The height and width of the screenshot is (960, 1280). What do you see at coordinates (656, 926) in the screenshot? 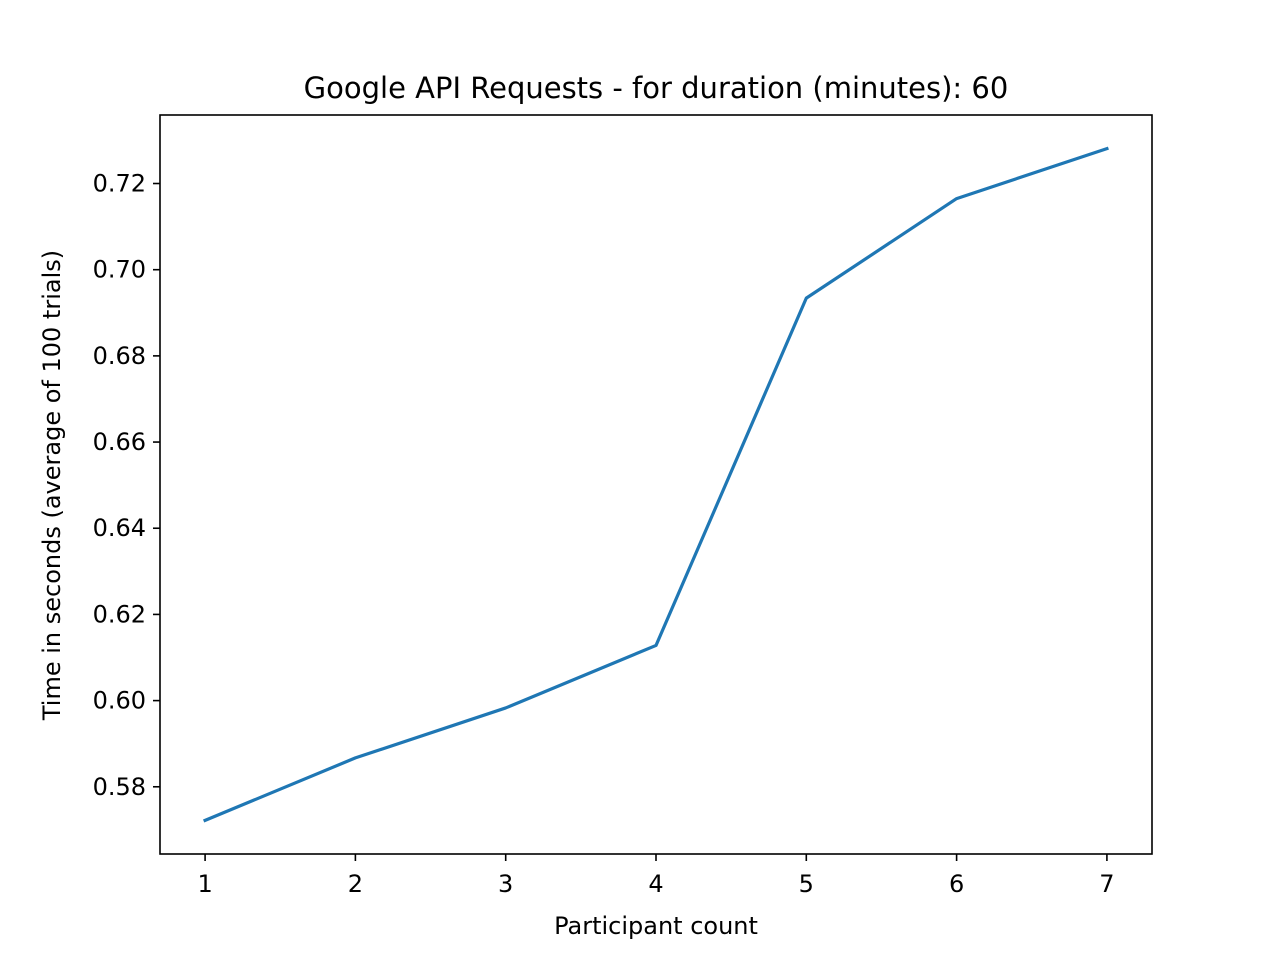
I see `x-axis-title: Participant count` at bounding box center [656, 926].